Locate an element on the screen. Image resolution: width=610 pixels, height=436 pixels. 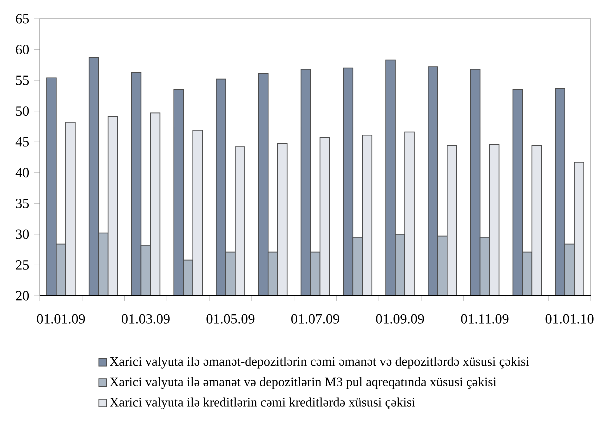
legend-label: Xarici valyuta ilə əmanət və depozitlərin M3 pul aqreqatında xüsusi çəkisi is located at coordinates (303, 383).